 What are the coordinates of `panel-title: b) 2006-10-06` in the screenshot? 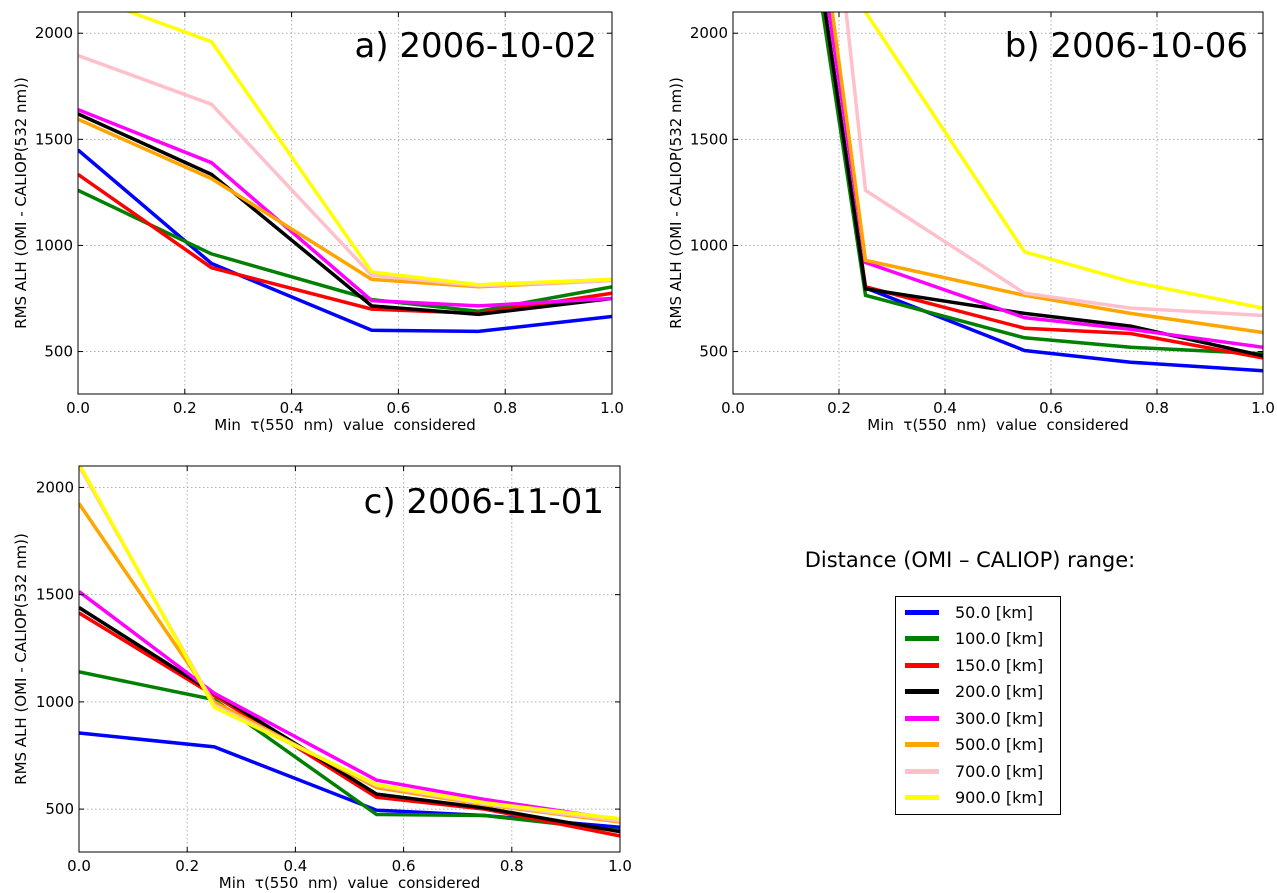 It's located at (1126, 46).